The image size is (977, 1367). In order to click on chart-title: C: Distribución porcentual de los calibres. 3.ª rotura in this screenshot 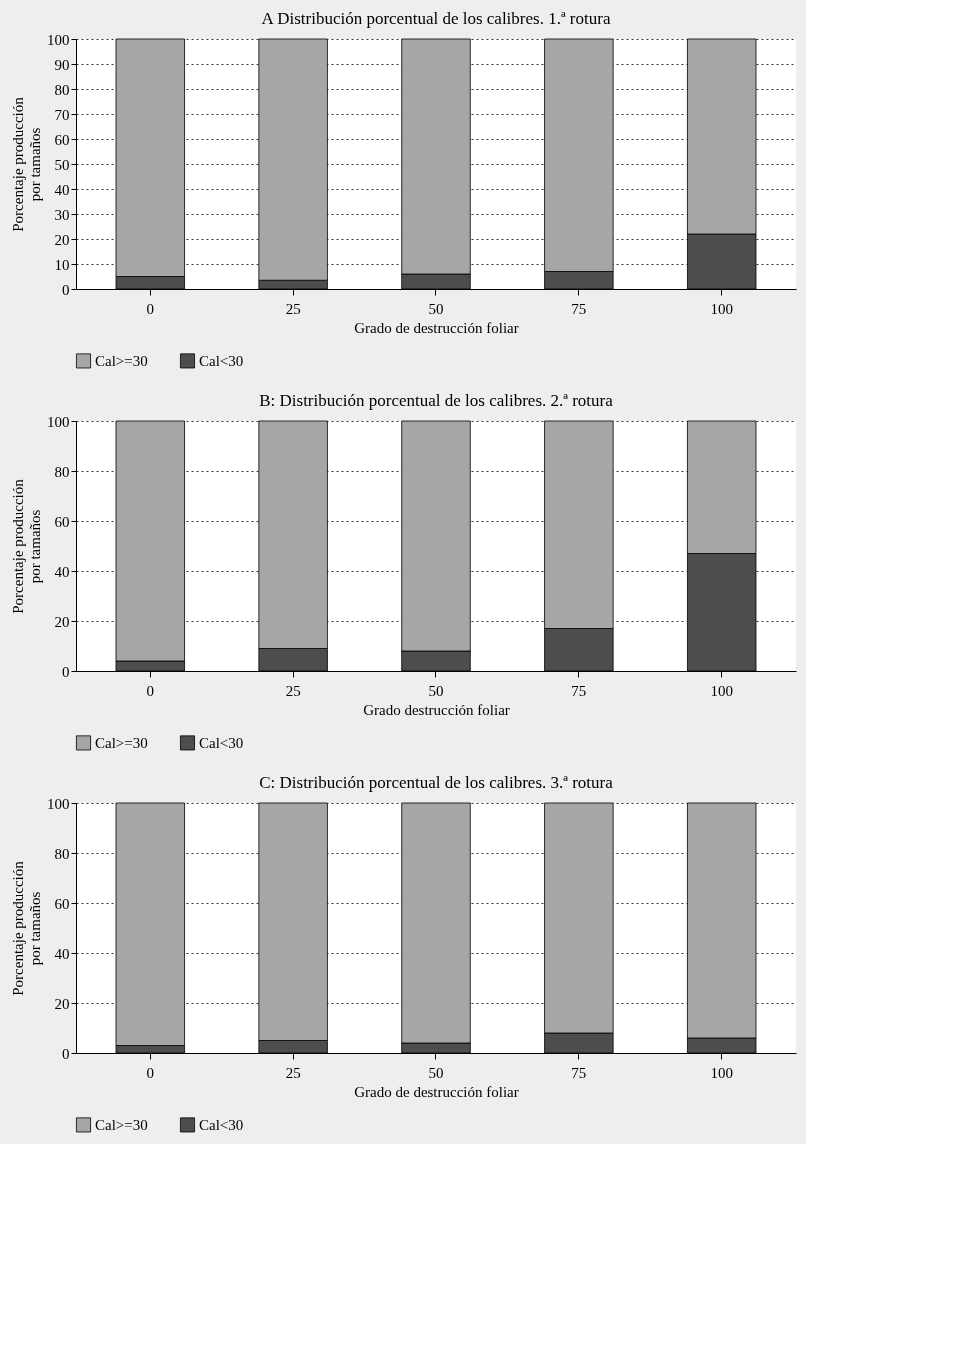, I will do `click(436, 782)`.